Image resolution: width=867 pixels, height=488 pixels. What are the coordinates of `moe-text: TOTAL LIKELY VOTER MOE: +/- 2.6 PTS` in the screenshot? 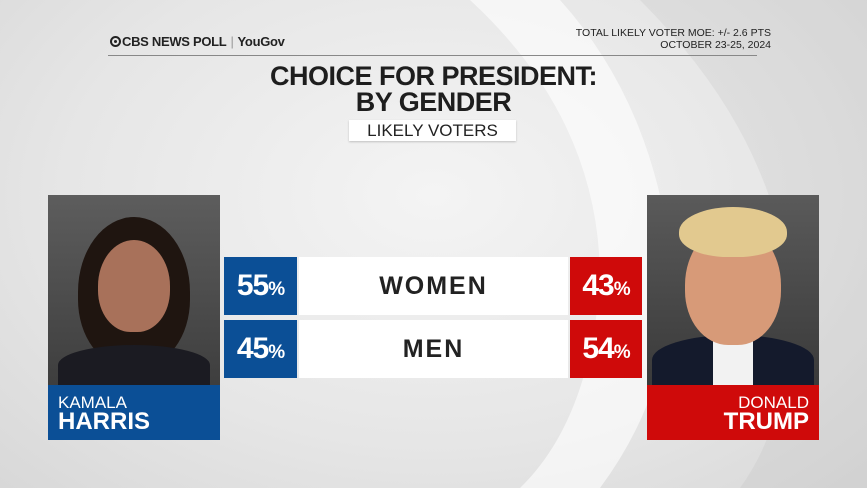 It's located at (673, 33).